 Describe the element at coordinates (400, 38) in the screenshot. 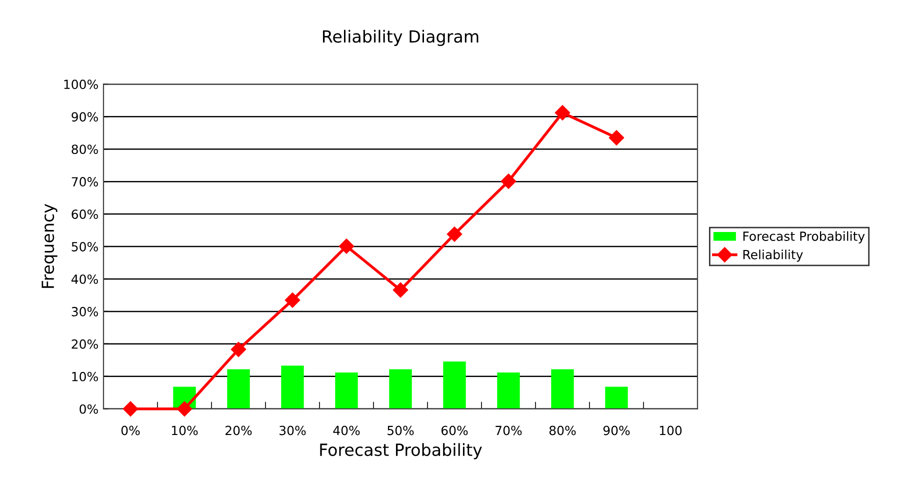

I see `chart-title: Reliability Diagram` at that location.